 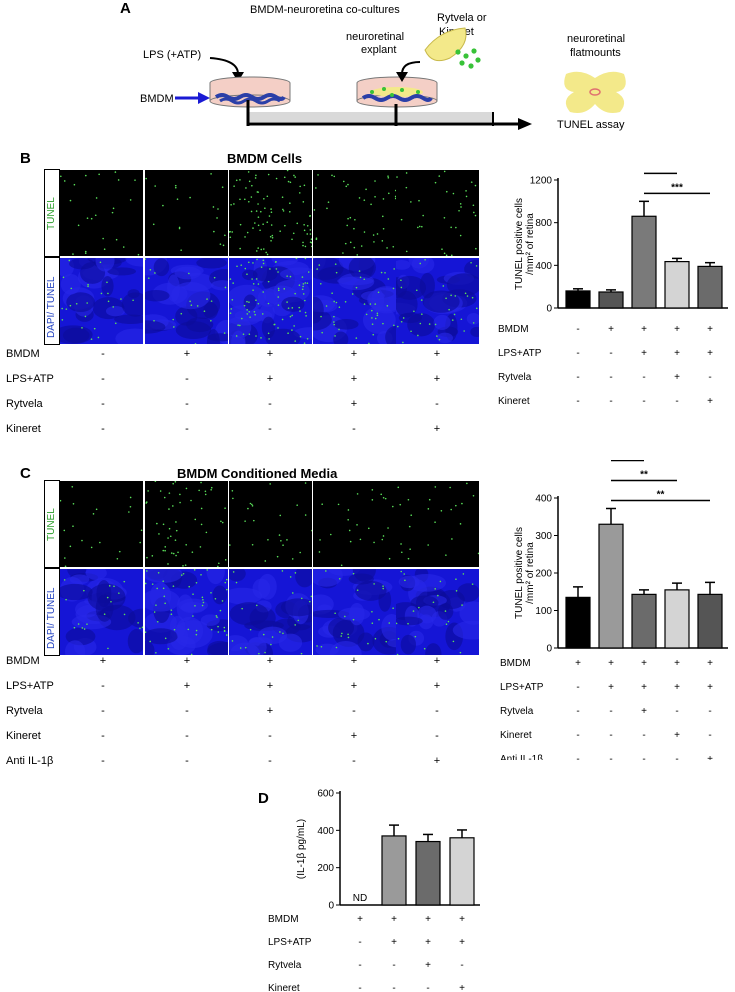 What do you see at coordinates (611, 300) in the screenshot?
I see `bar` at bounding box center [611, 300].